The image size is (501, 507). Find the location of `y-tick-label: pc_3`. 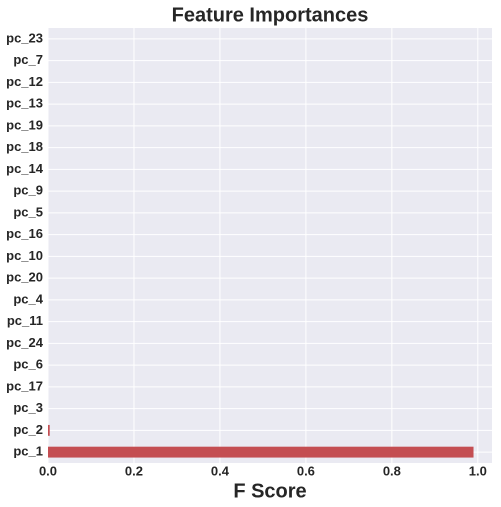

y-tick-label: pc_3 is located at coordinates (28, 407).